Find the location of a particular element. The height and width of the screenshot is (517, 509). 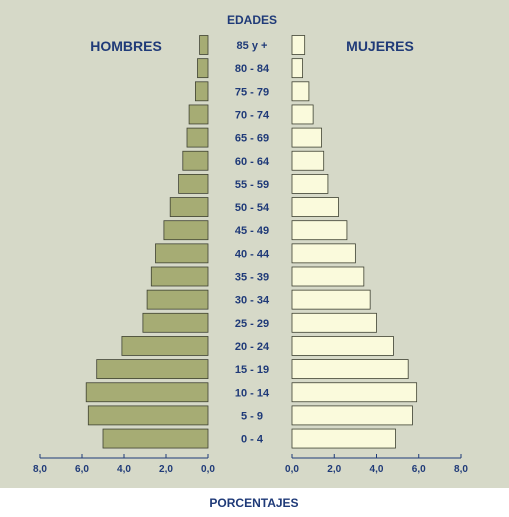

right-tick-label: 4,0 is located at coordinates (377, 469).